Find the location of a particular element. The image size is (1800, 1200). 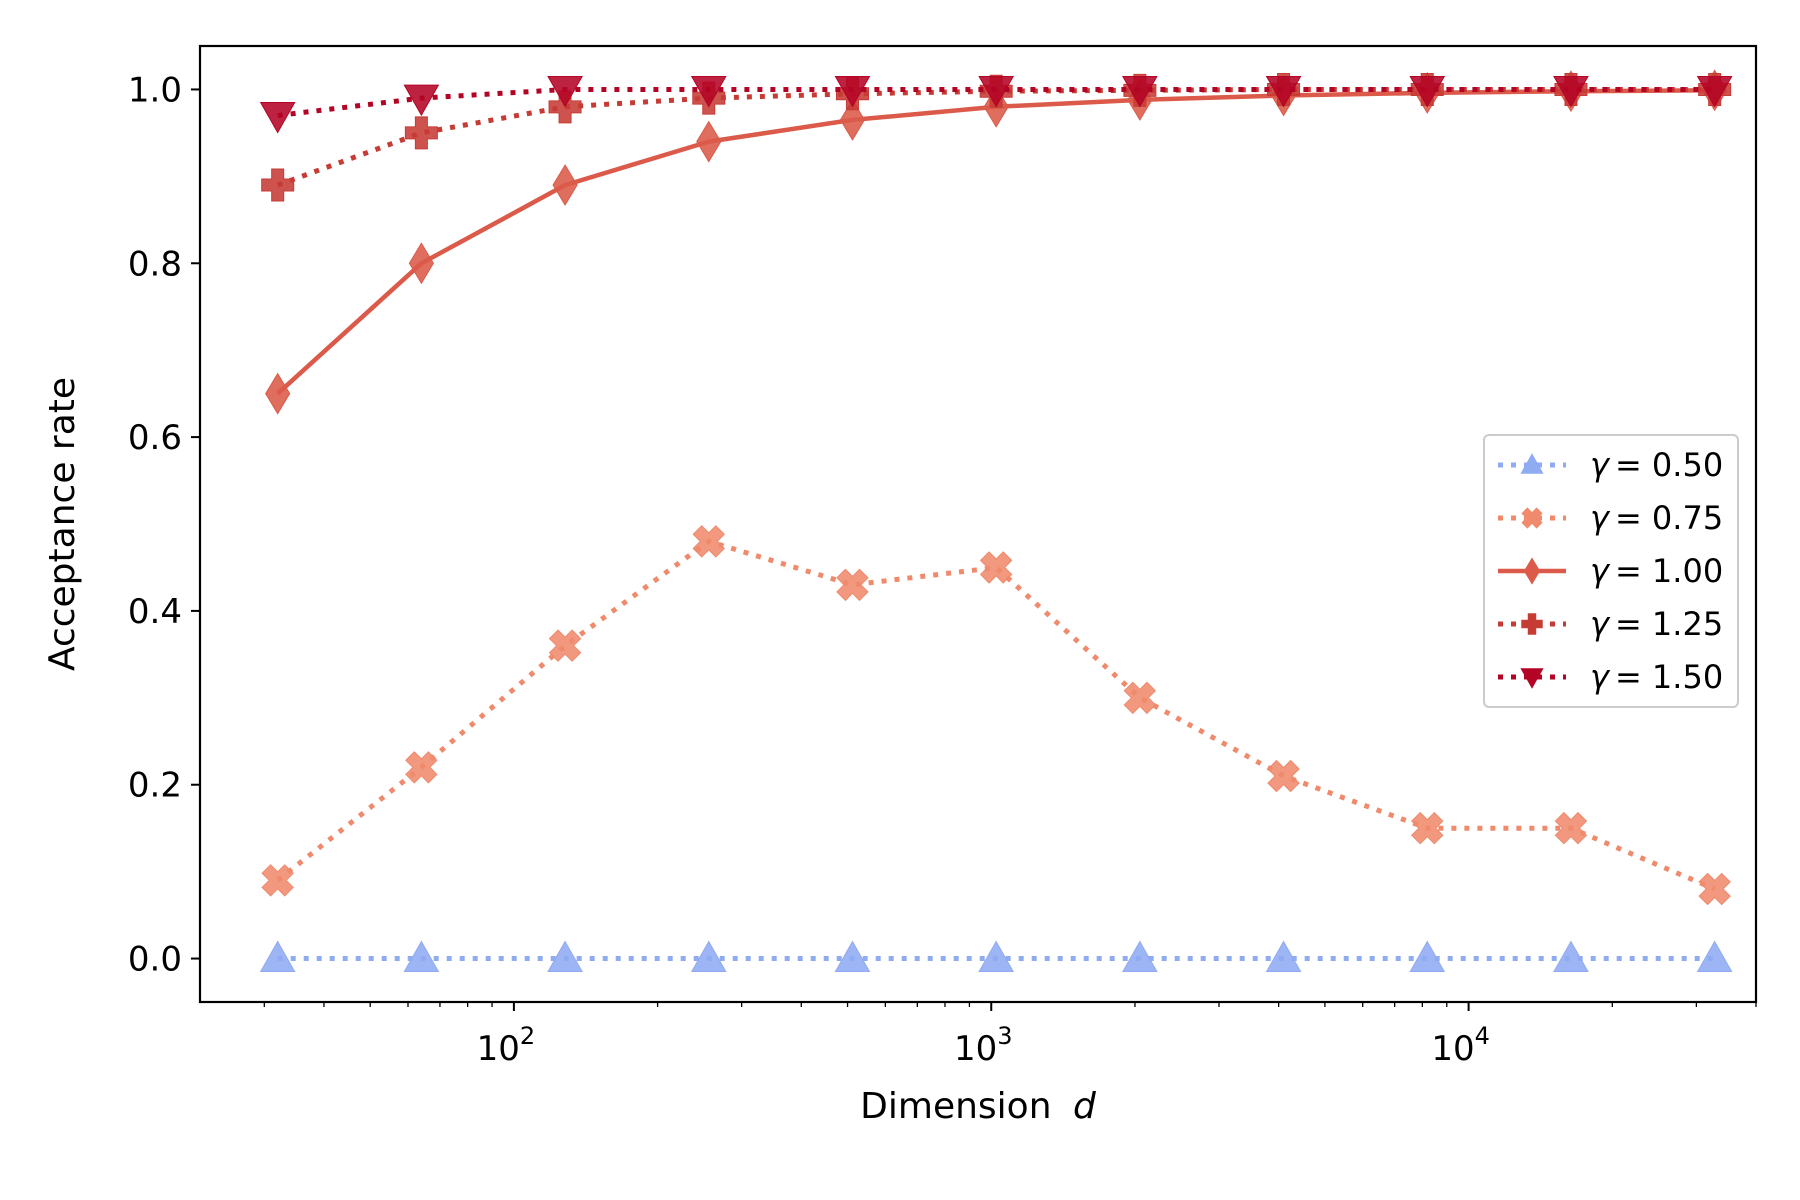

legend-label: γ = 0.50 is located at coordinates (1656, 465).